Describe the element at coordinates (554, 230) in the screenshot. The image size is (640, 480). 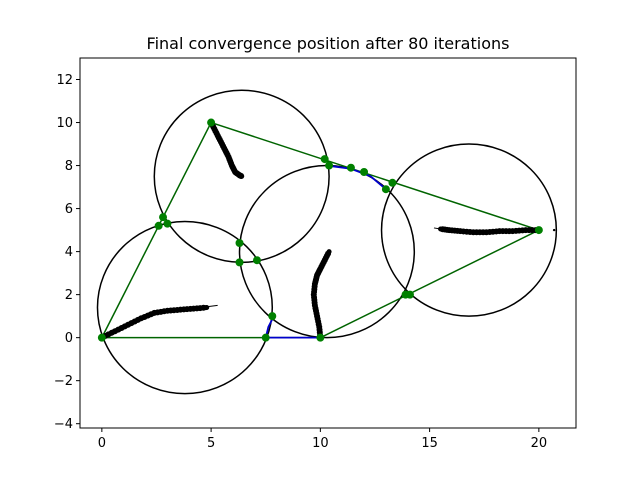
I see `extra-point` at that location.